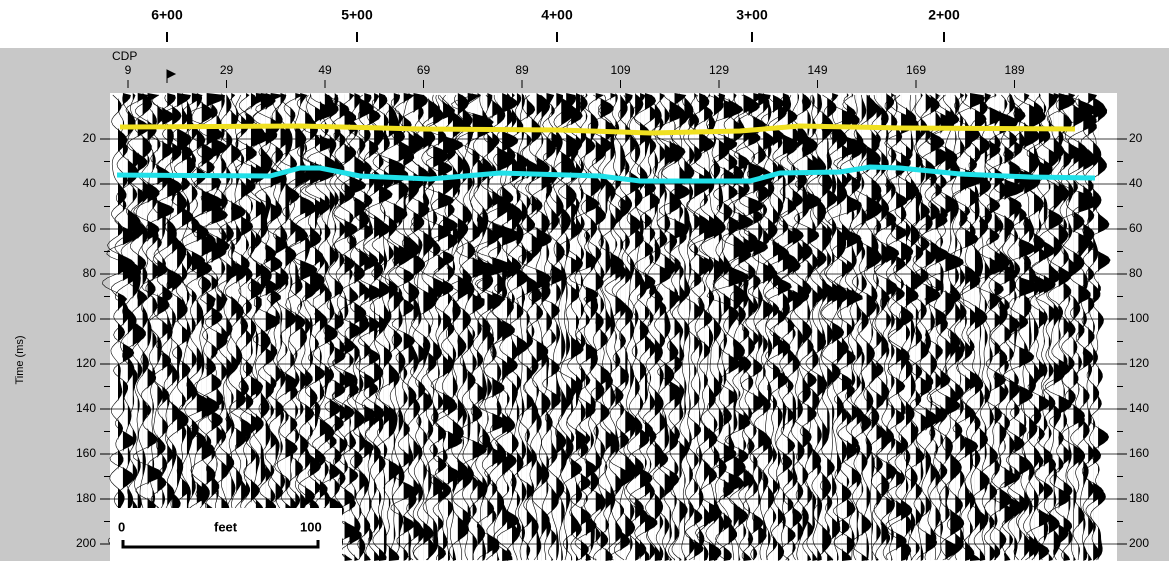 The image size is (1169, 561). What do you see at coordinates (424, 70) in the screenshot?
I see `x-tick-label: 69` at bounding box center [424, 70].